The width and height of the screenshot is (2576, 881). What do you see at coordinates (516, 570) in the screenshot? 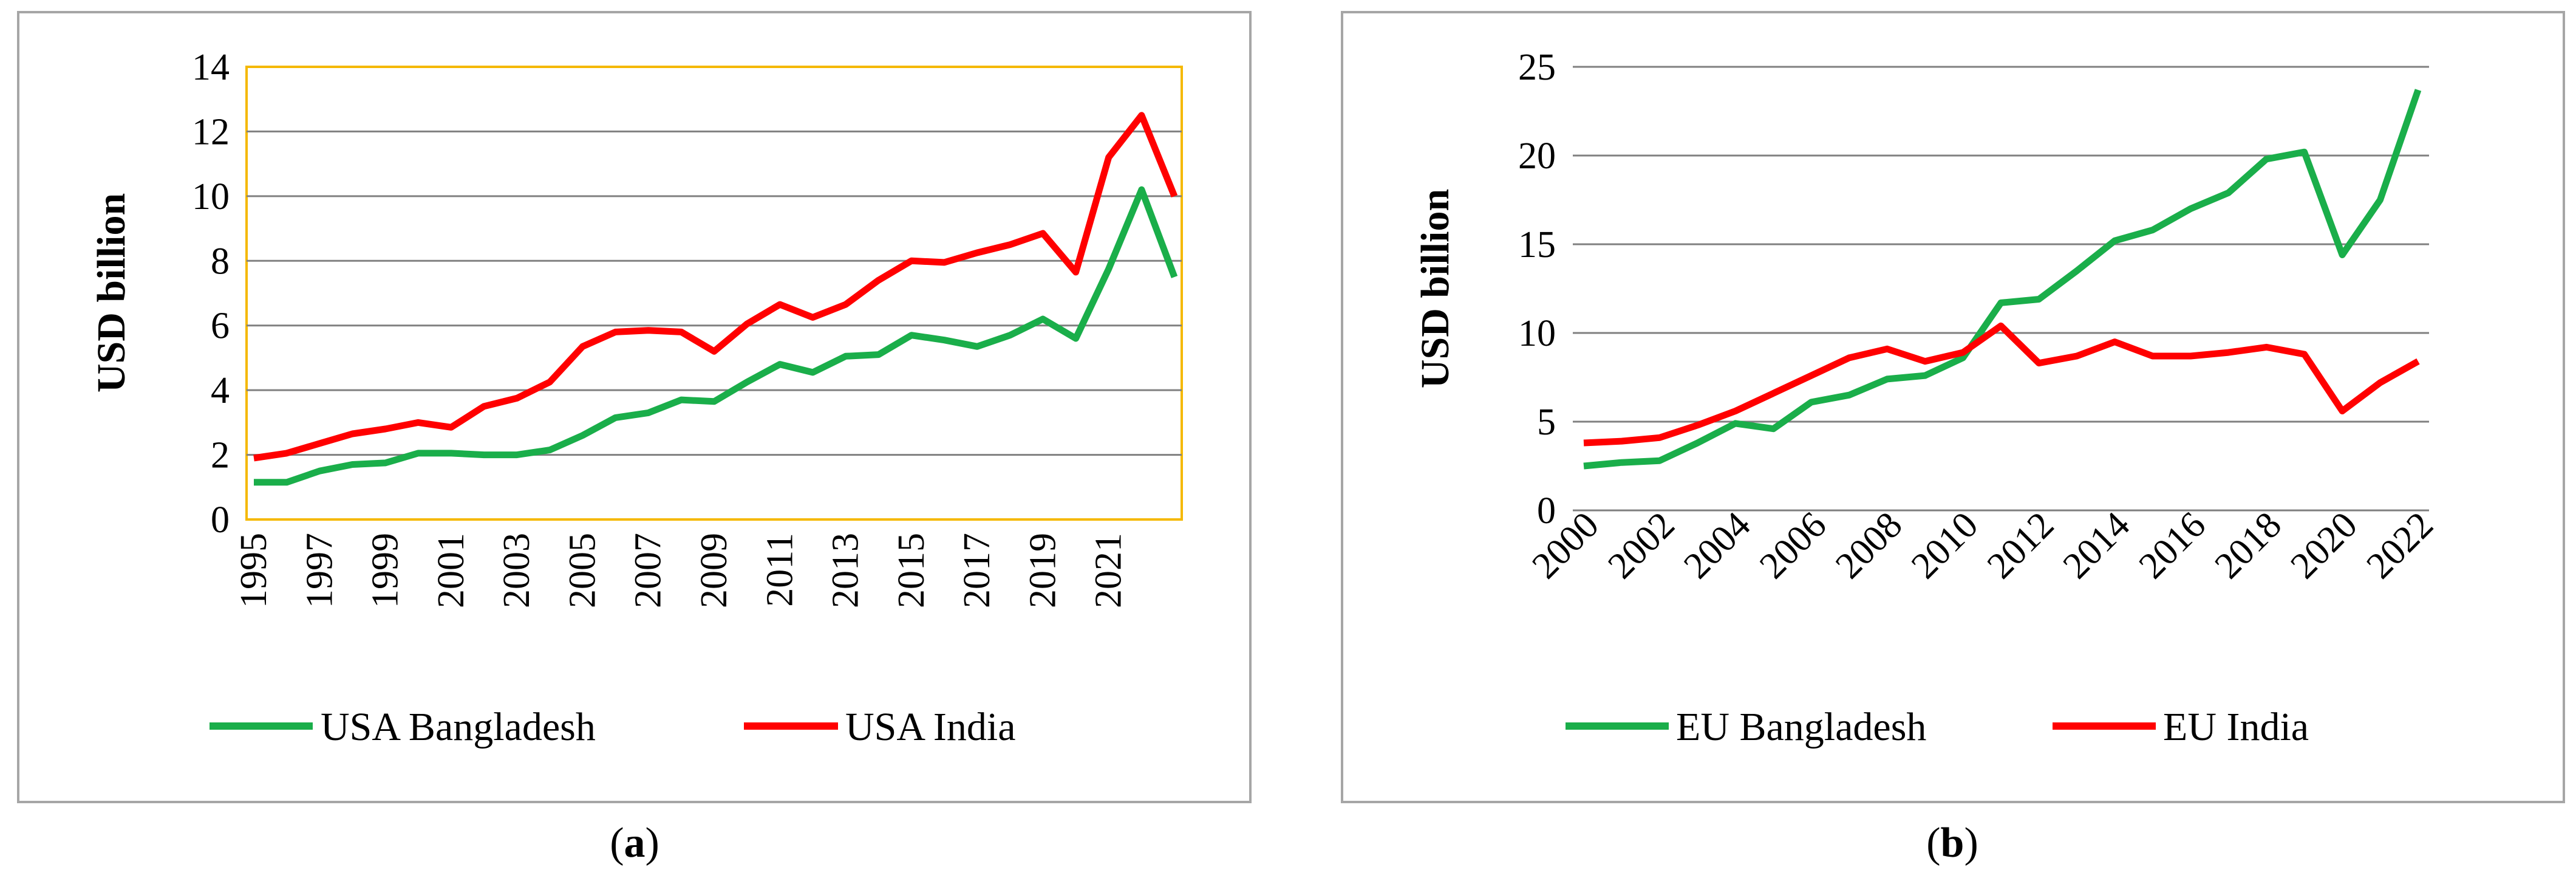
I see `x-tick-label: 2003` at bounding box center [516, 570].